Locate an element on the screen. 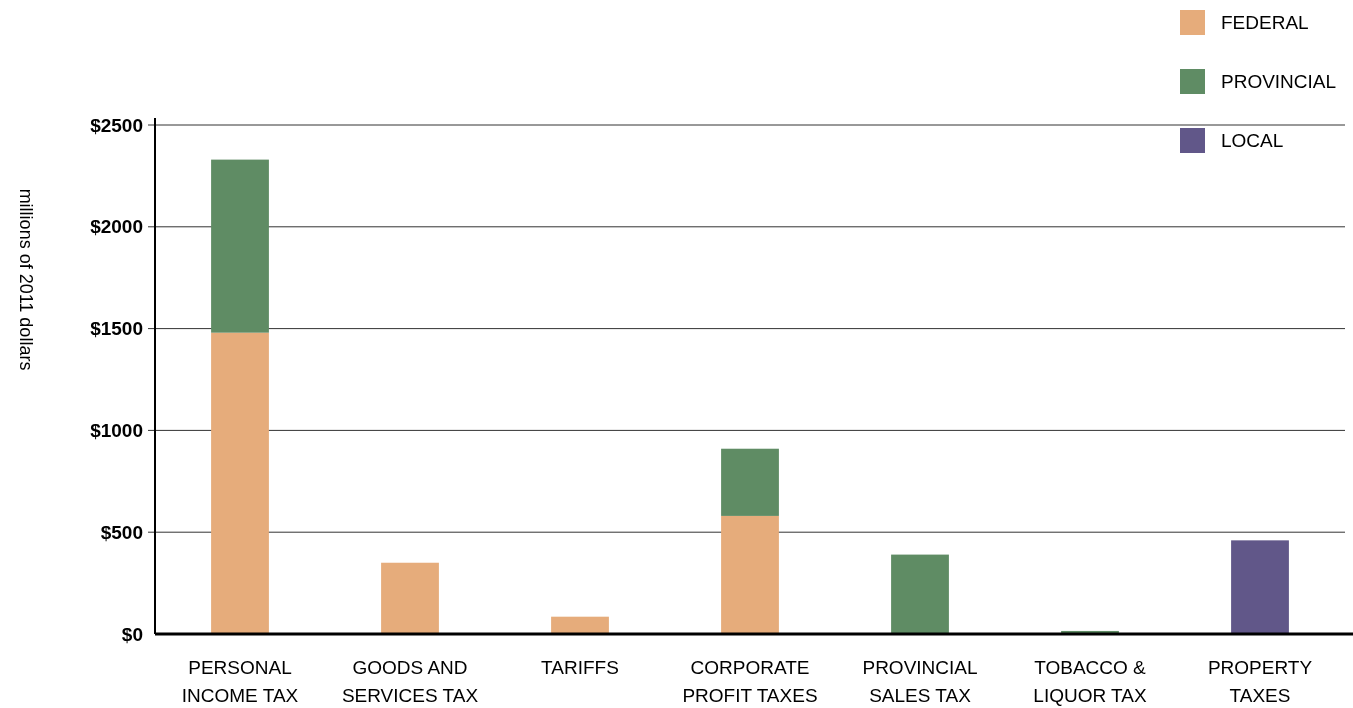 This screenshot has height=708, width=1353. x-tick-label: TARIFFS is located at coordinates (580, 667).